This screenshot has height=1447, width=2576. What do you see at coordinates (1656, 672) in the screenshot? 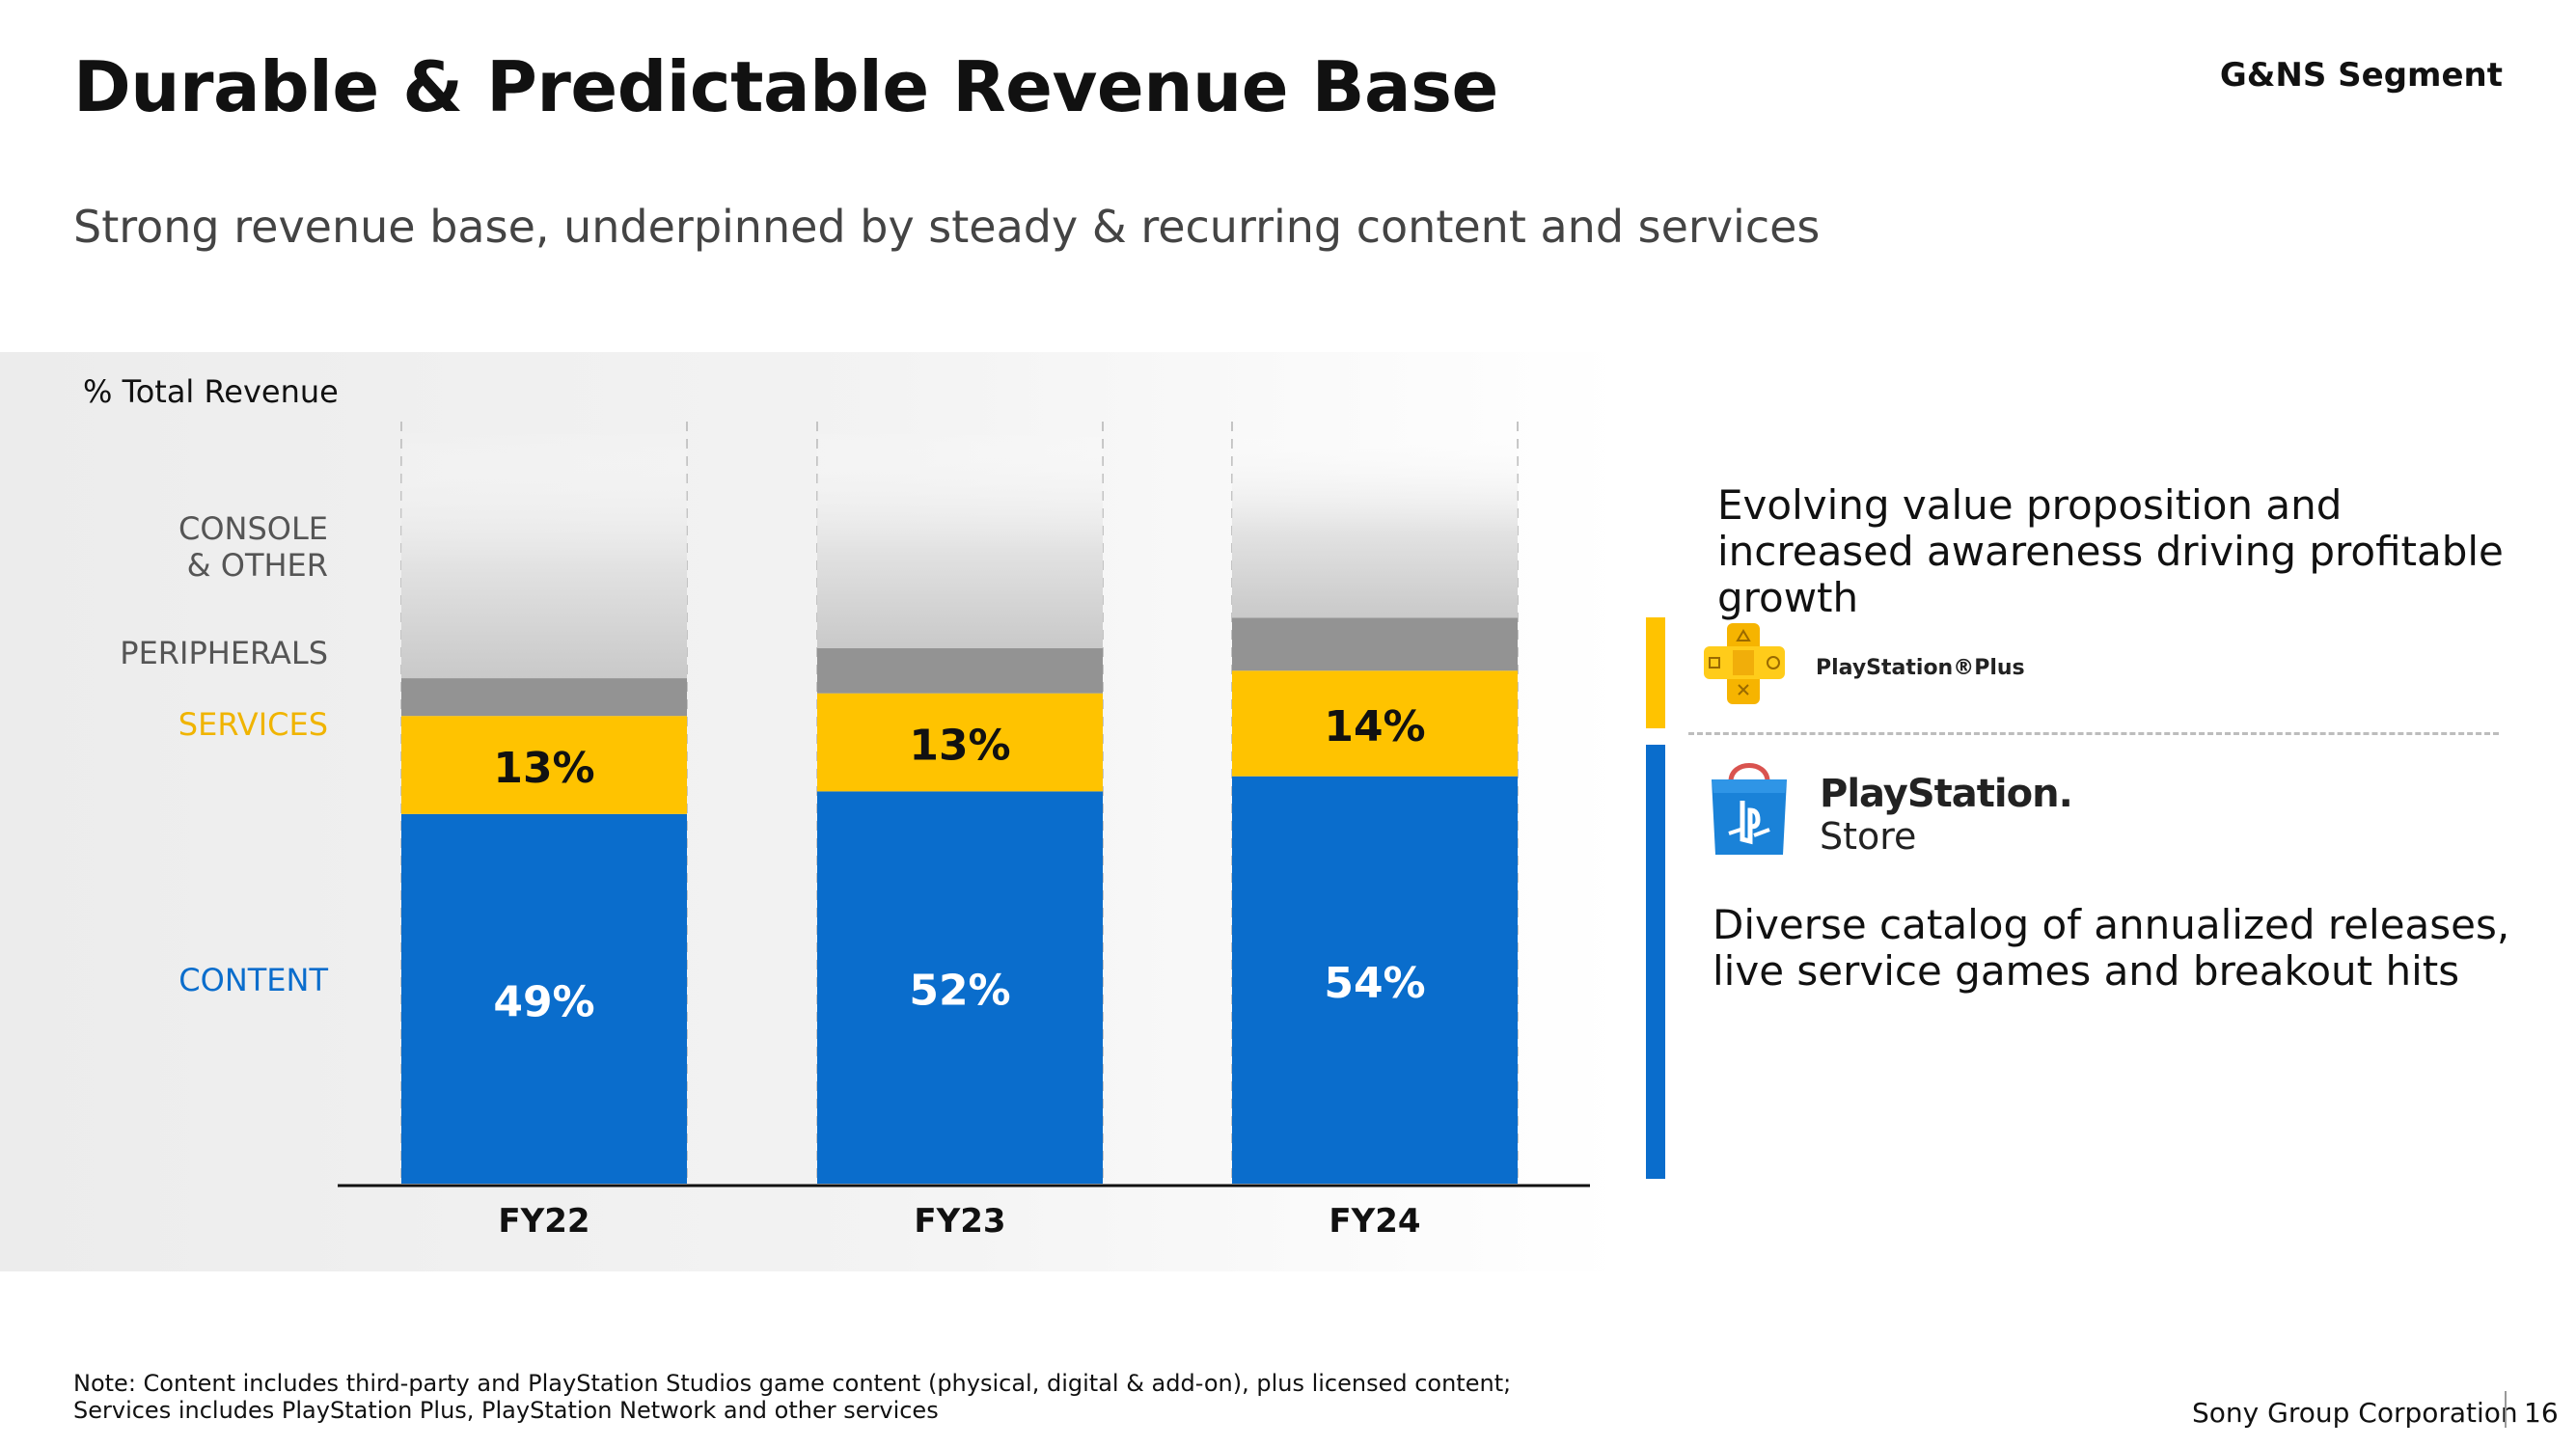
I see `services-accent-bar` at bounding box center [1656, 672].